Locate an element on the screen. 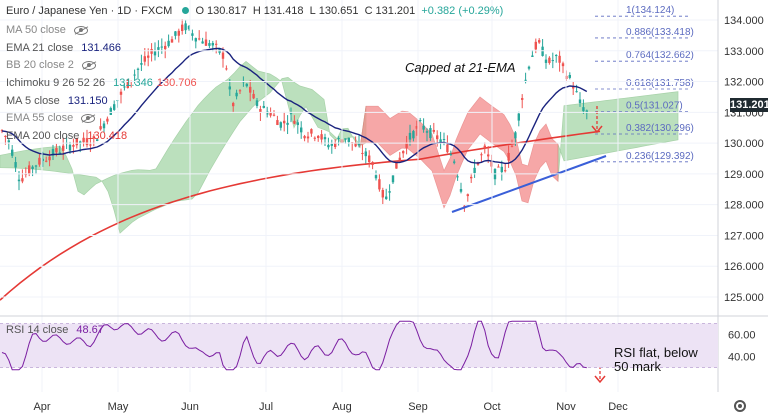  legend-ma5: MA 5 close 131.150 is located at coordinates (57, 101).